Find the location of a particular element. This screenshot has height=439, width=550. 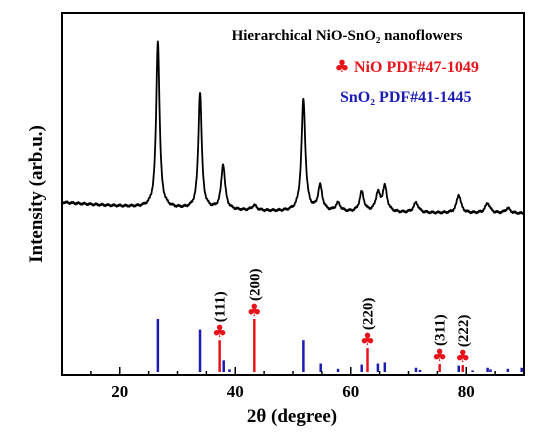

y-axis-label: Intensity (arb.u.) is located at coordinates (36, 194).